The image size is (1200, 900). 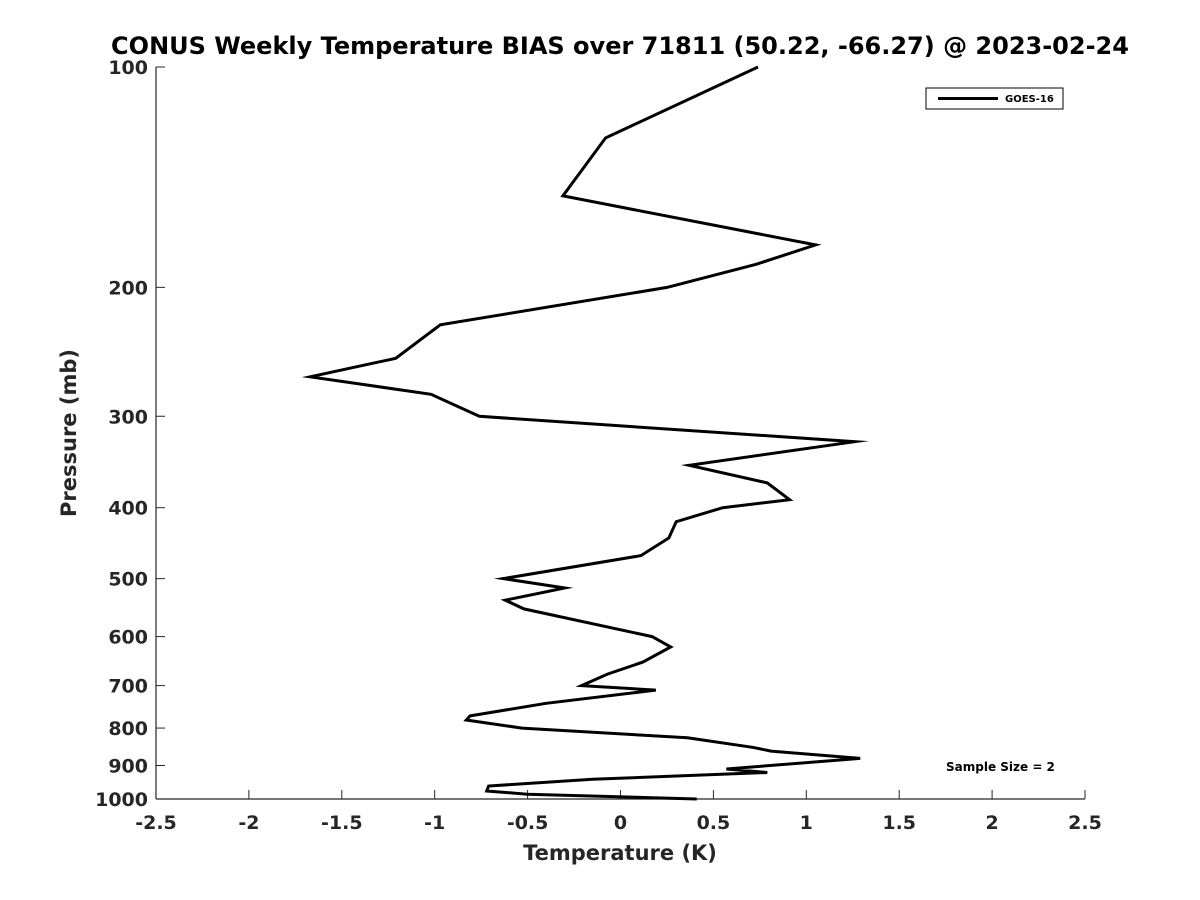 What do you see at coordinates (121, 800) in the screenshot?
I see `y-tick-label: 1000` at bounding box center [121, 800].